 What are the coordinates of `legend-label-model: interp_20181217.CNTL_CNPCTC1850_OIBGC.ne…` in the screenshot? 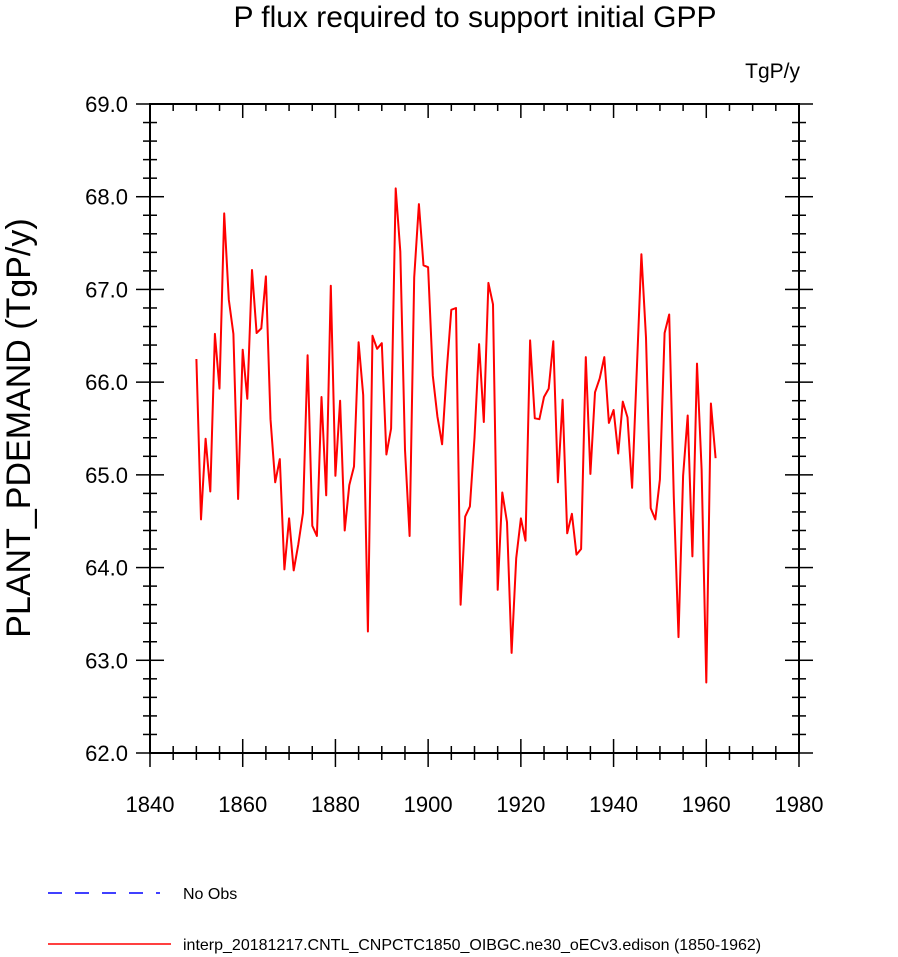 It's located at (472, 945).